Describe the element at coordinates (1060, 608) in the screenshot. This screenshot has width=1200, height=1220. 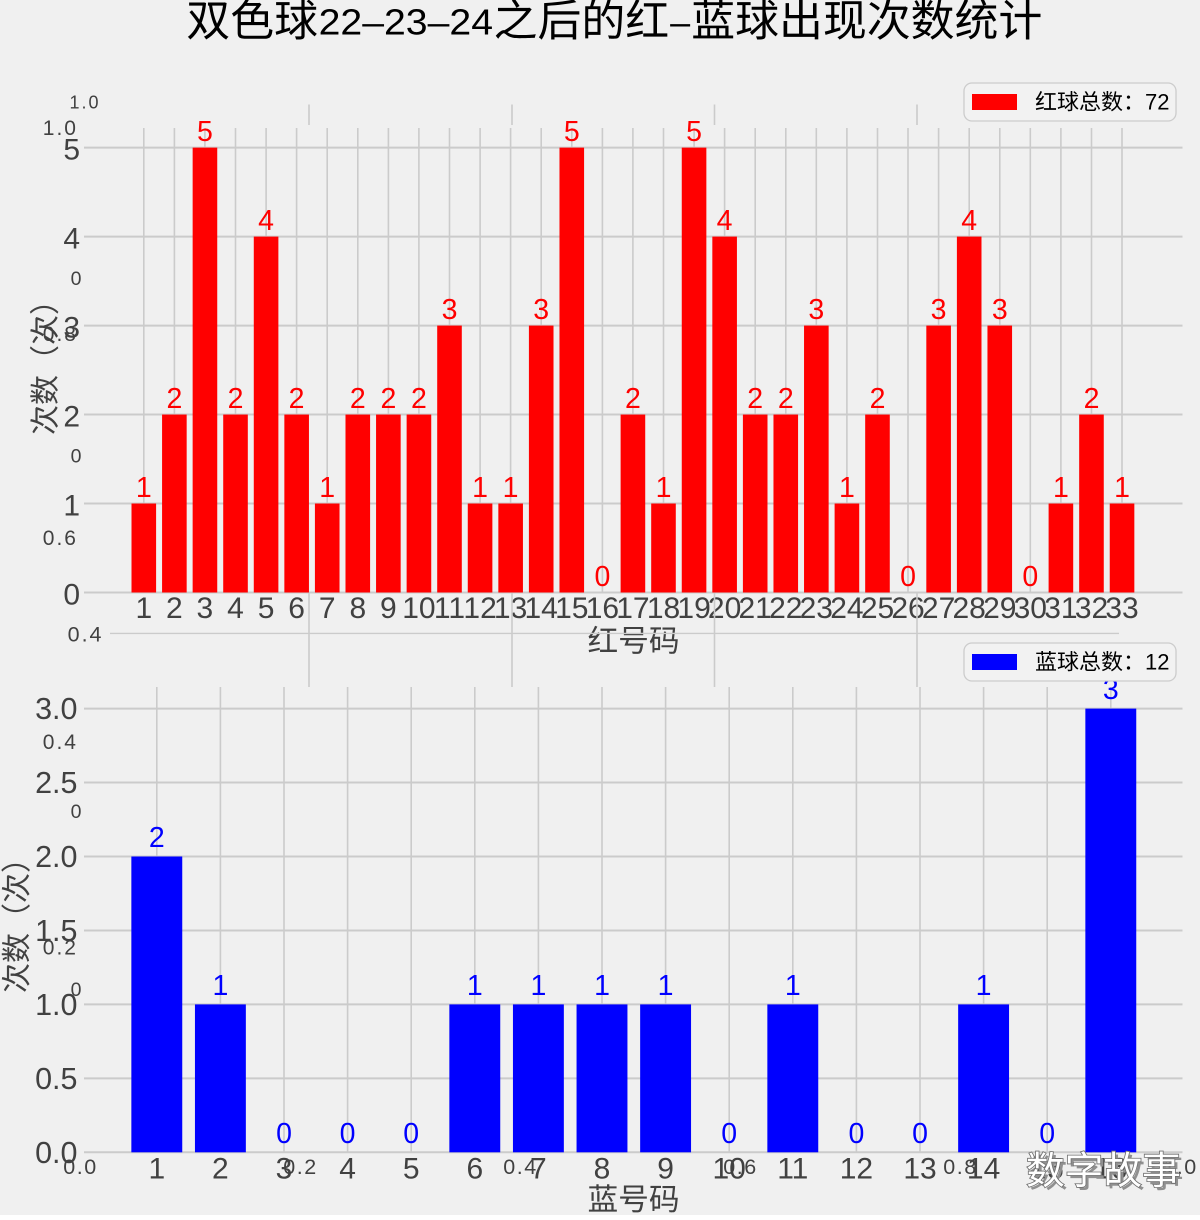
I see `svg-text: 31` at that location.